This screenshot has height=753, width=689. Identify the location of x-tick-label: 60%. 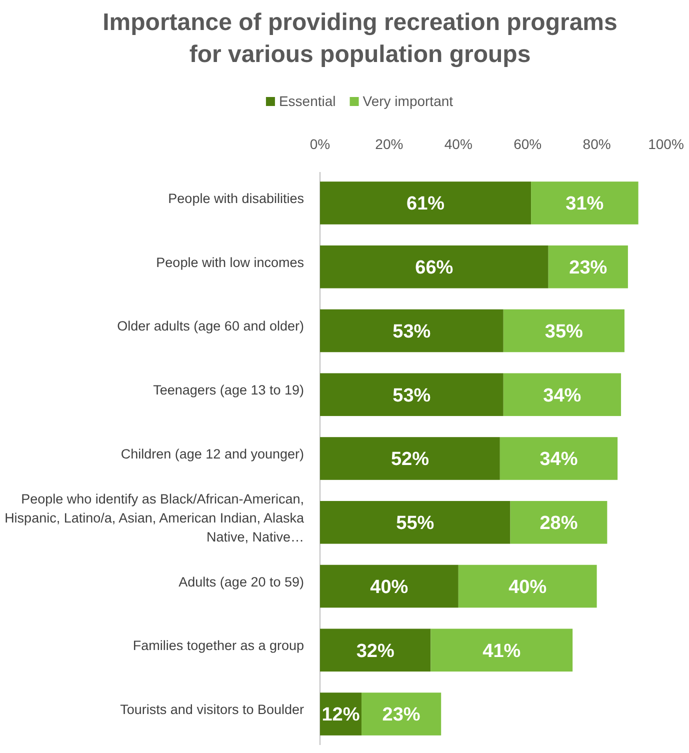
(528, 144).